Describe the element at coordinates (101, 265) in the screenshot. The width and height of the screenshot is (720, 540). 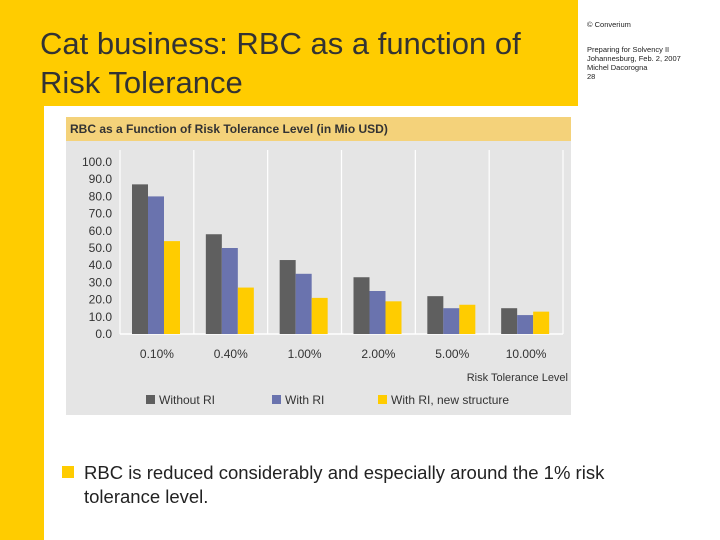
I see `y-tick-label: 40.0` at that location.